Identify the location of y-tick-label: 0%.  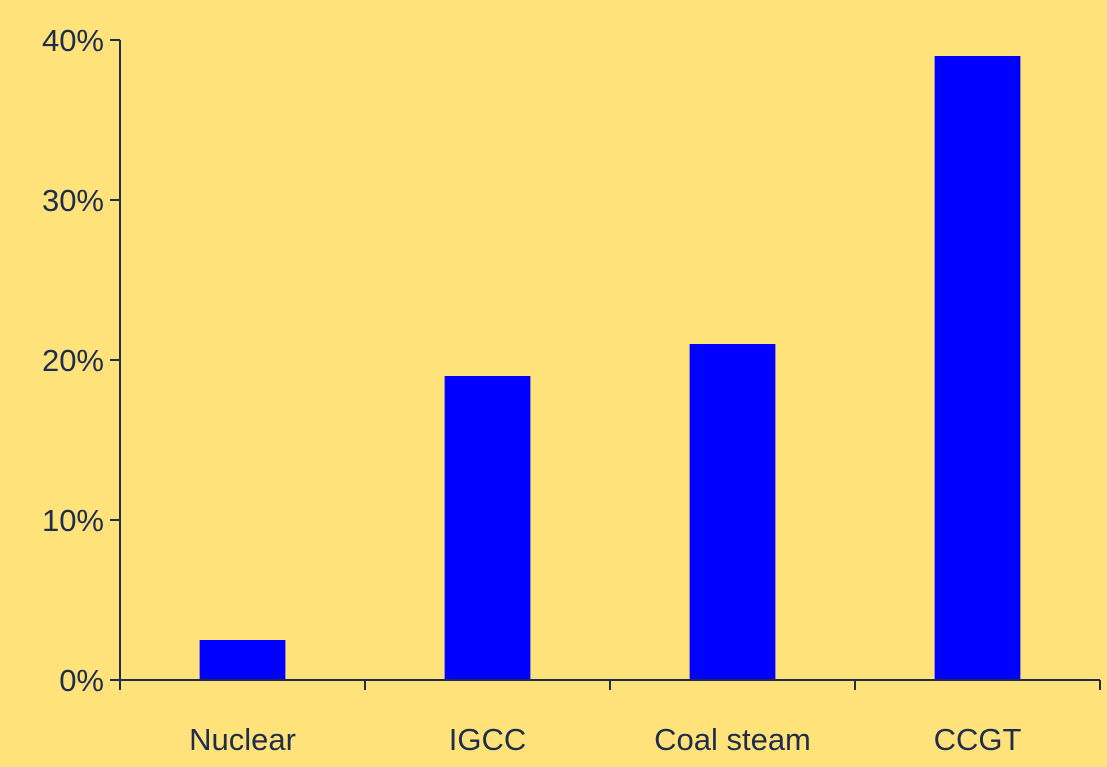
(81, 680).